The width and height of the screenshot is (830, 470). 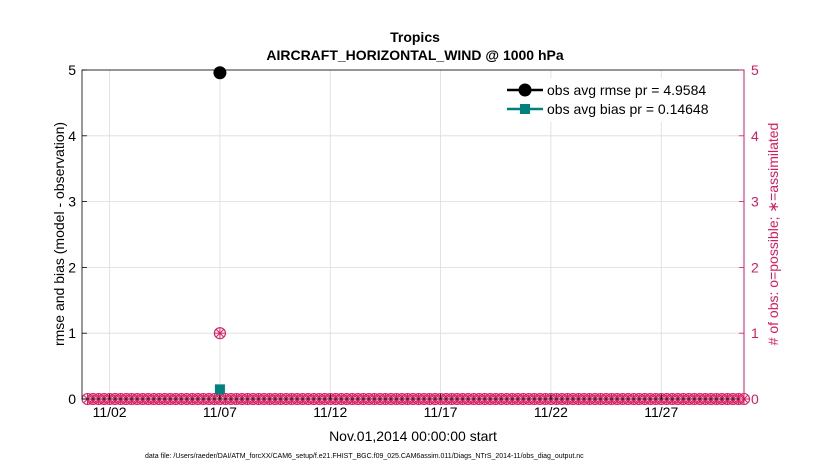 I want to click on x-tick-label: 11/17, so click(x=441, y=412).